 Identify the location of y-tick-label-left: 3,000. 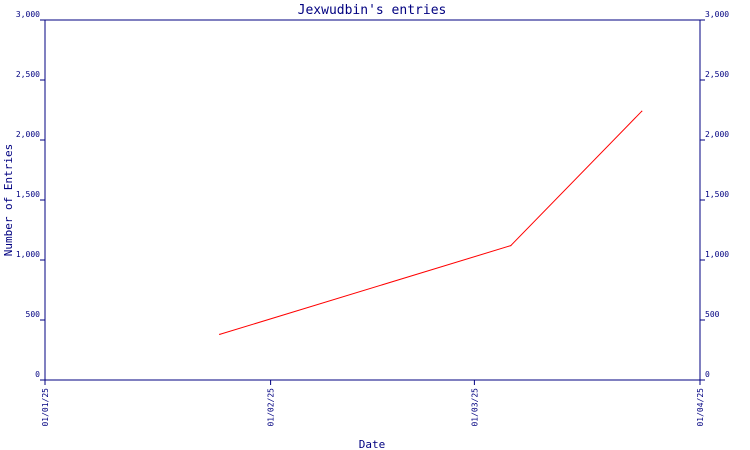
(28, 14).